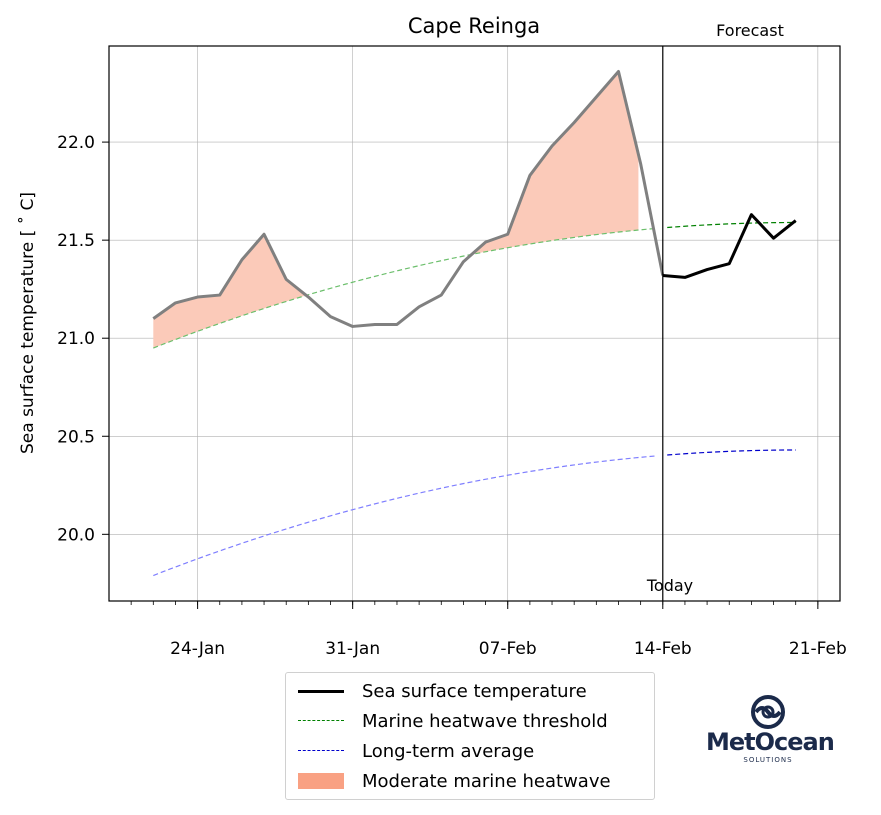  Describe the element at coordinates (405, 516) in the screenshot. I see `average-line-past` at that location.